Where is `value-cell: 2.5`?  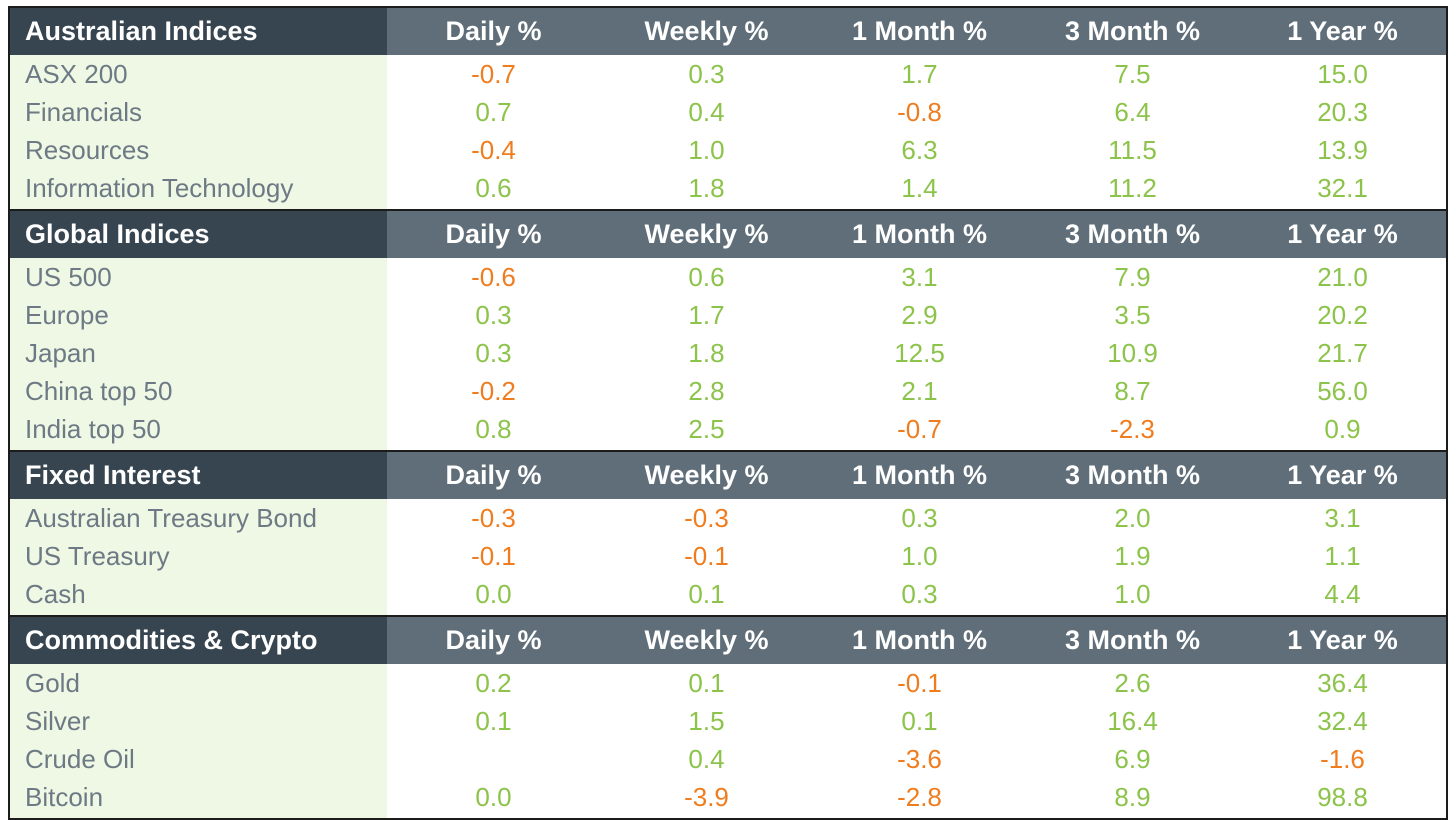
value-cell: 2.5 is located at coordinates (706, 429).